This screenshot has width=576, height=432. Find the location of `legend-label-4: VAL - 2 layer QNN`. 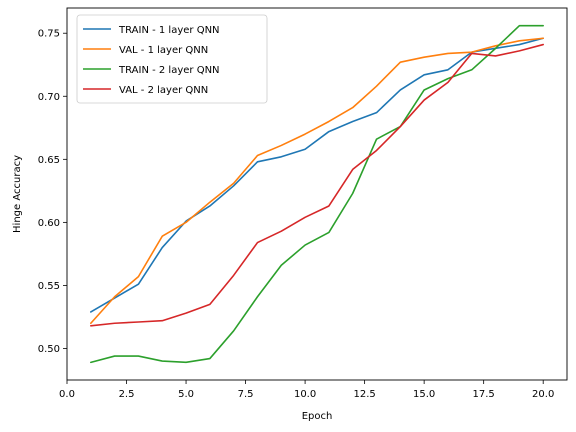

legend-label-4: VAL - 2 layer QNN is located at coordinates (163, 90).